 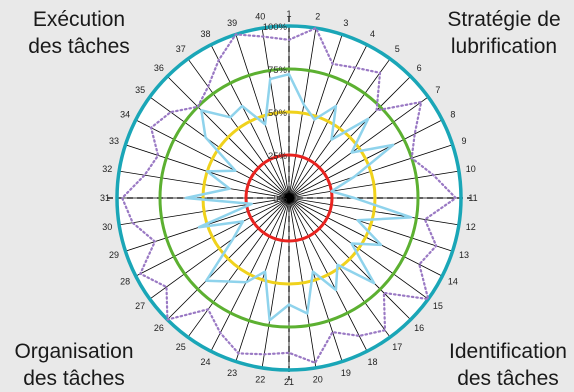 What do you see at coordinates (205, 362) in the screenshot?
I see `axis-label: 24` at bounding box center [205, 362].